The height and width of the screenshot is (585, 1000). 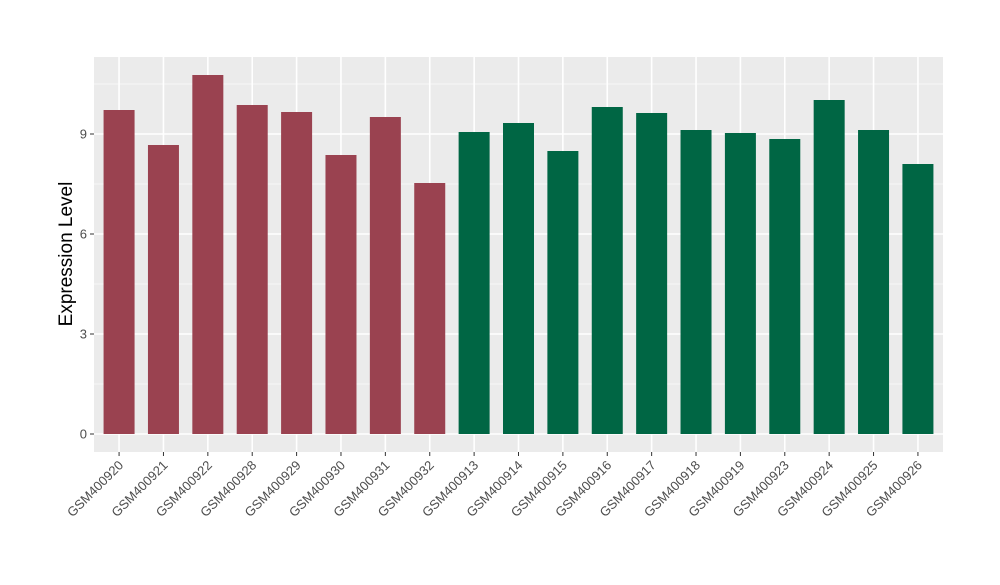 What do you see at coordinates (430, 308) in the screenshot?
I see `bar-GSM400932` at bounding box center [430, 308].